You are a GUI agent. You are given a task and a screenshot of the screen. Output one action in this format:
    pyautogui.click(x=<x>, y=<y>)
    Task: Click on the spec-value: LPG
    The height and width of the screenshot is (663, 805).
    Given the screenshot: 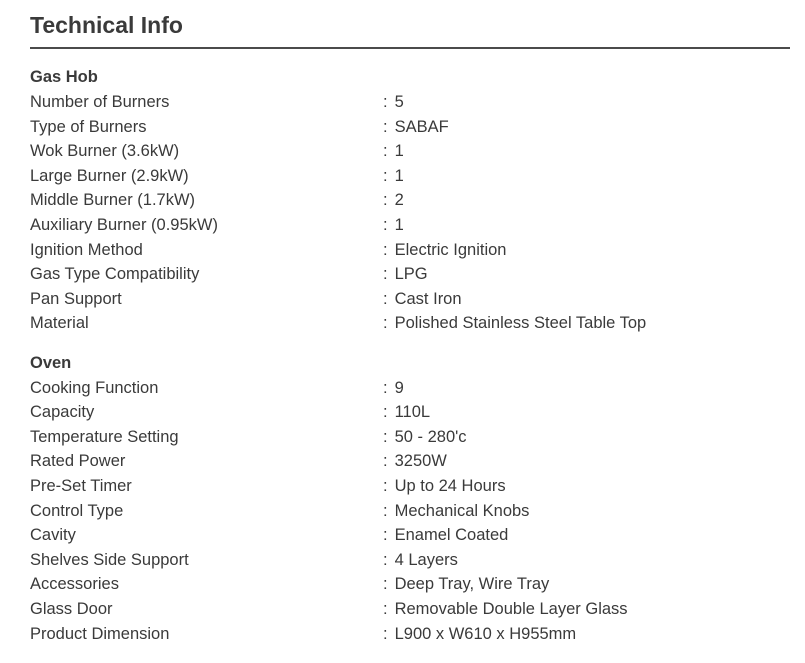 What is the action you would take?
    pyautogui.click(x=411, y=274)
    